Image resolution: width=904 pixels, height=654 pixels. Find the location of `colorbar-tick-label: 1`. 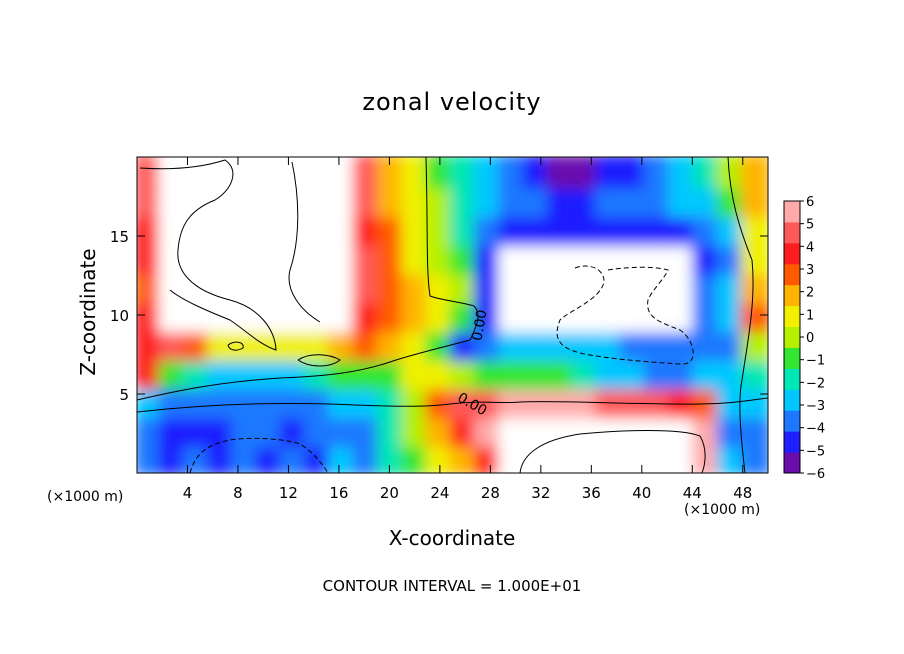

colorbar-tick-label: 1 is located at coordinates (810, 315).